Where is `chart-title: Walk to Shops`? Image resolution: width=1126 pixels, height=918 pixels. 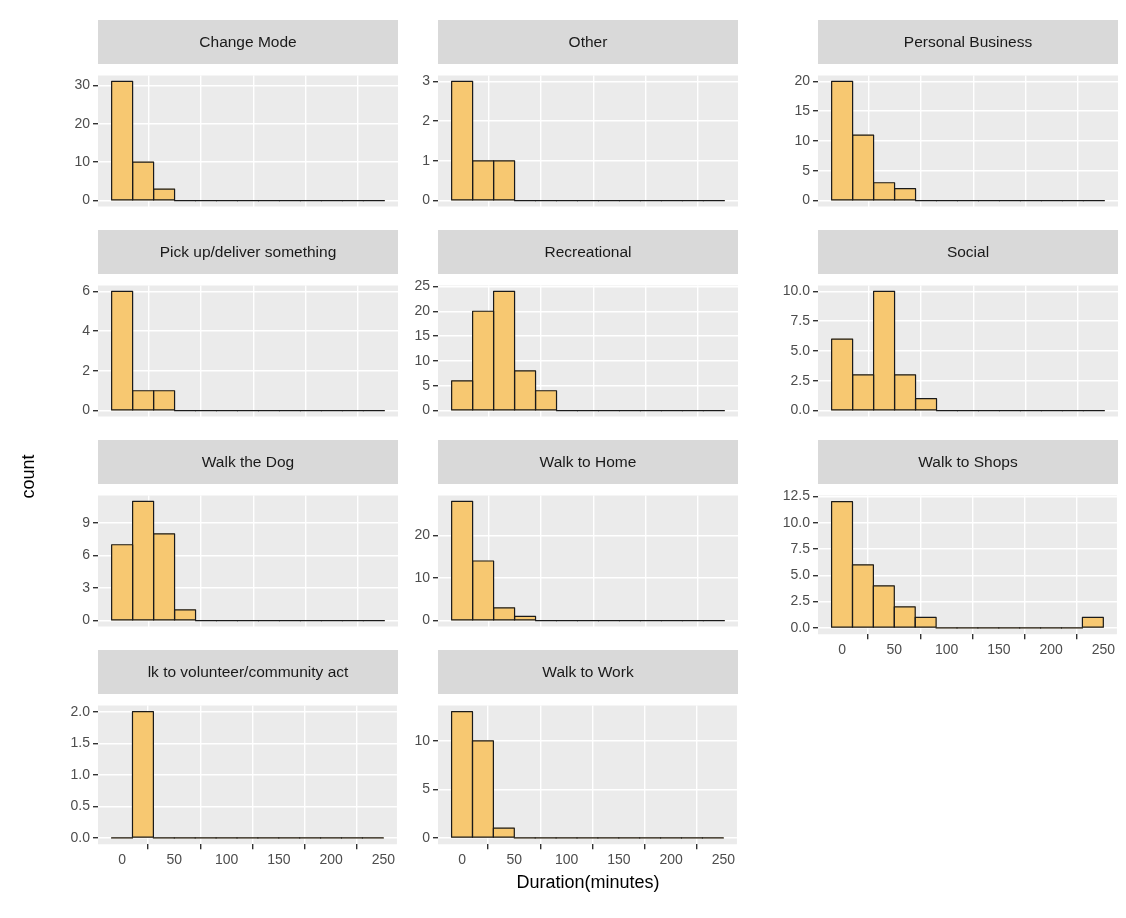
chart-title: Walk to Shops is located at coordinates (968, 462).